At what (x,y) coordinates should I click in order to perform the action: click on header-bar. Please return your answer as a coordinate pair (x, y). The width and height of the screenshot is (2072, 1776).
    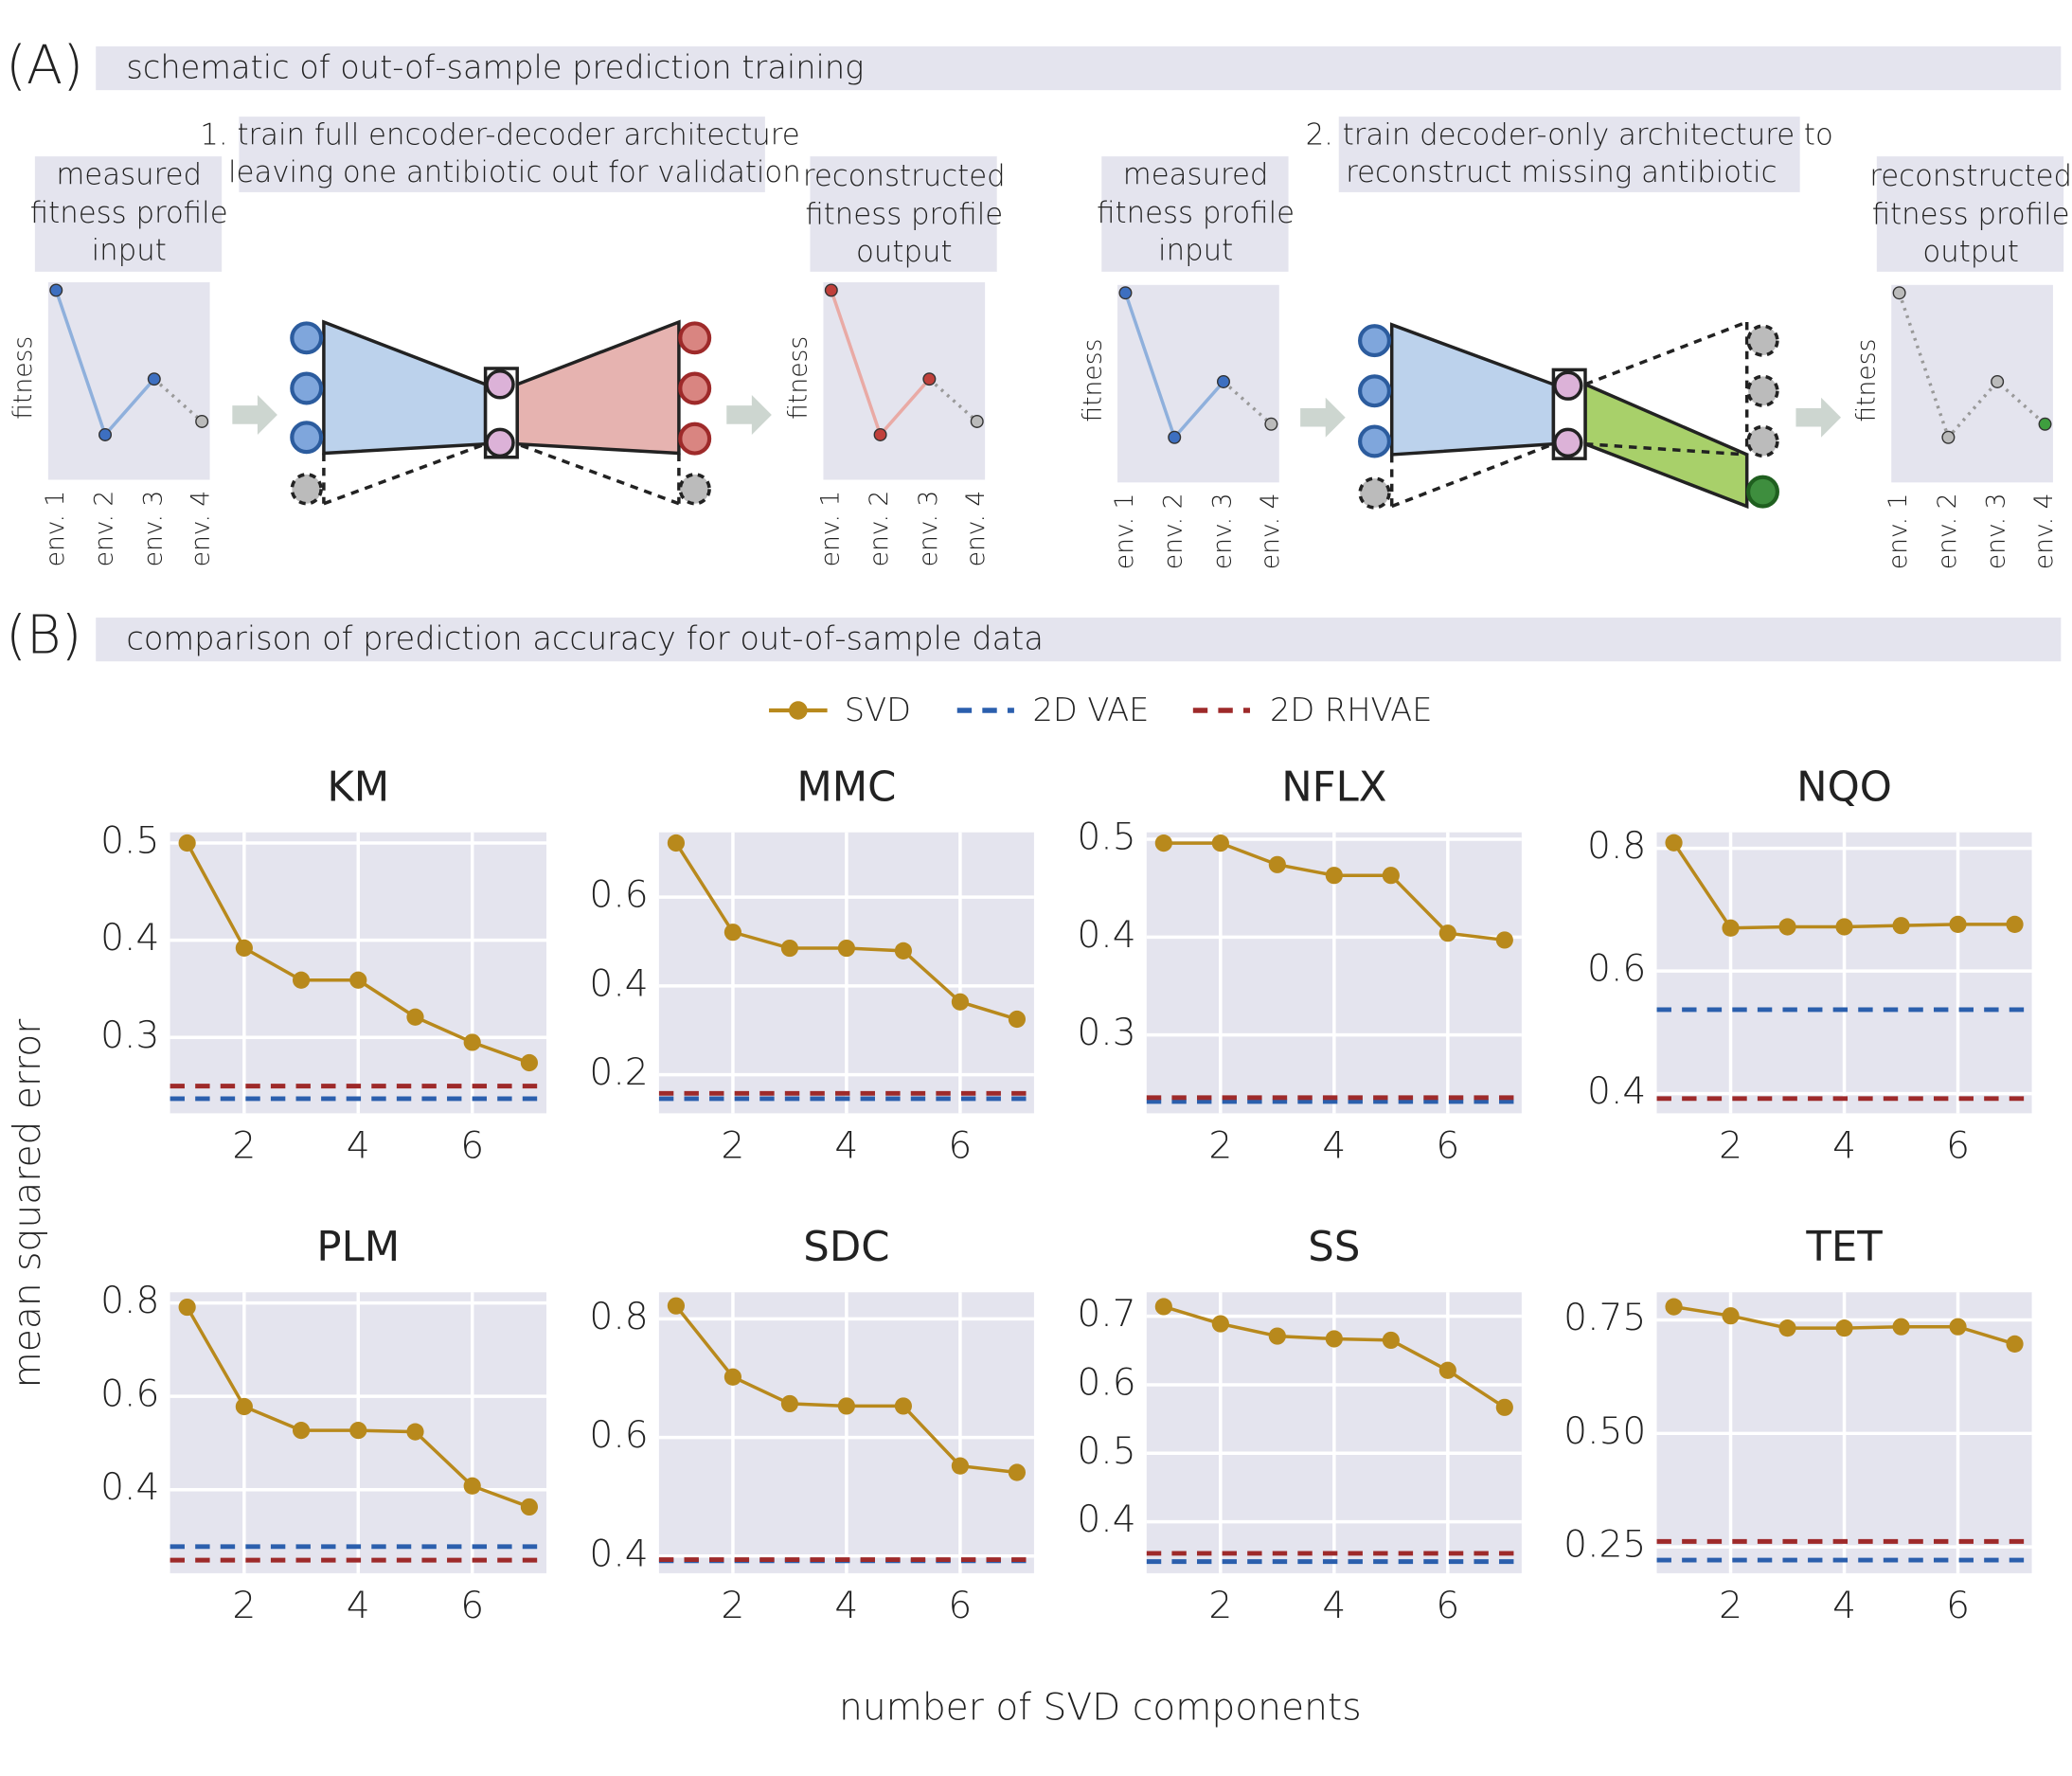
    Looking at the image, I should click on (1079, 640).